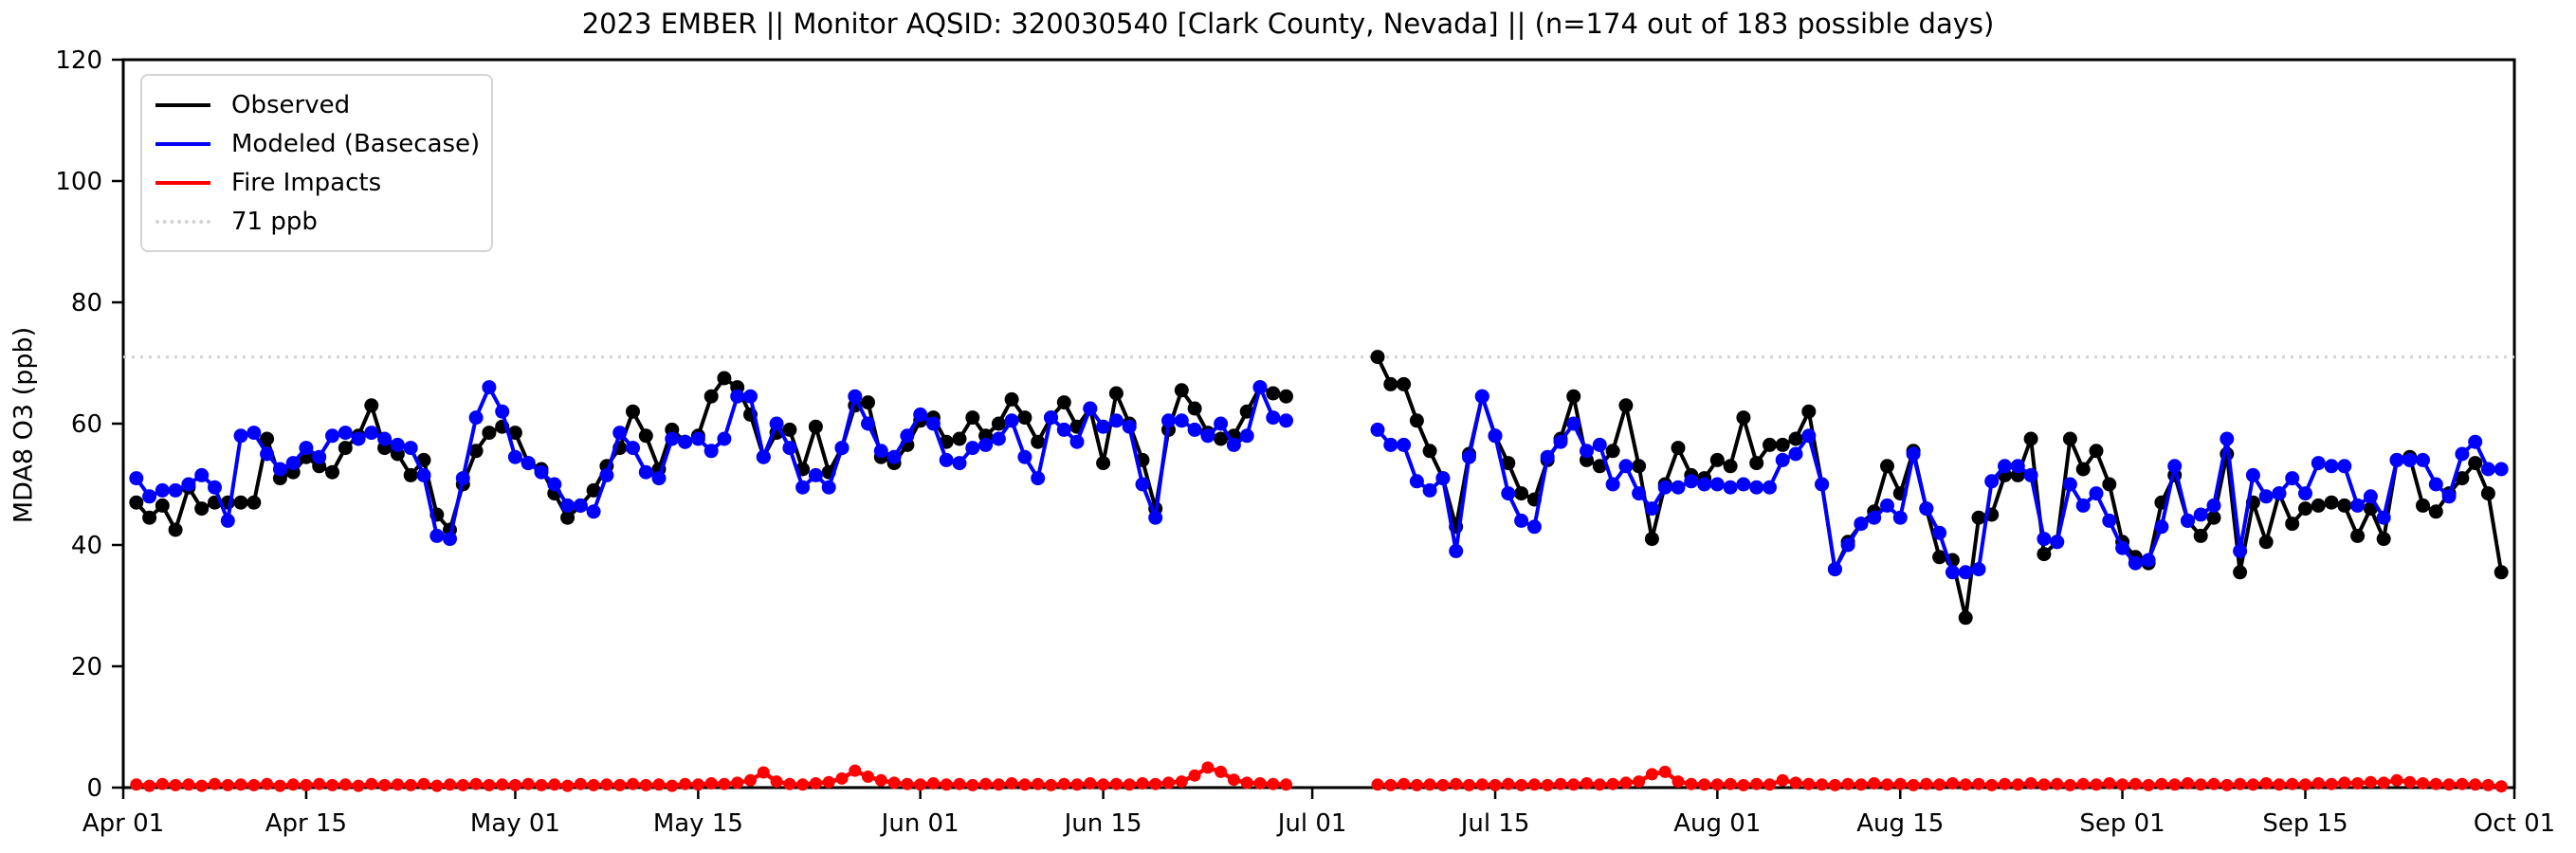 The height and width of the screenshot is (853, 2576). What do you see at coordinates (182, 221) in the screenshot?
I see `threshold-line-sample` at bounding box center [182, 221].